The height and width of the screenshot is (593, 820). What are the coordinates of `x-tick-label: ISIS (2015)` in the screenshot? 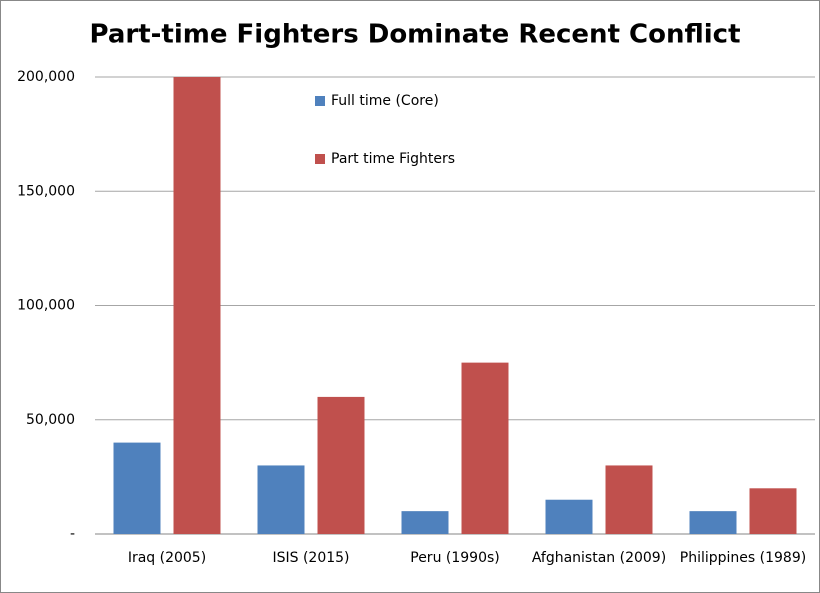 It's located at (310, 558).